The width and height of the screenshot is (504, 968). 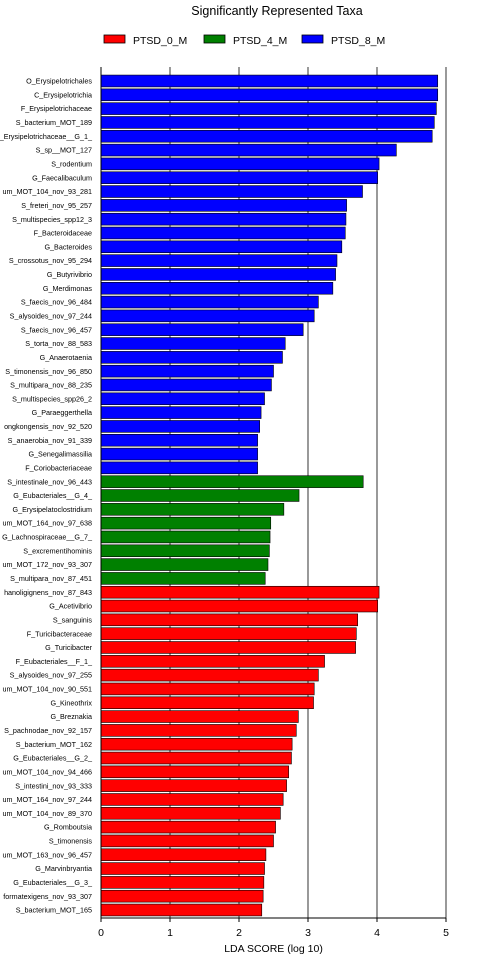 What do you see at coordinates (47, 523) in the screenshot?
I see `category-label-um_MOT_164_nov_97_638: um_MOT_164_nov_97_638` at bounding box center [47, 523].